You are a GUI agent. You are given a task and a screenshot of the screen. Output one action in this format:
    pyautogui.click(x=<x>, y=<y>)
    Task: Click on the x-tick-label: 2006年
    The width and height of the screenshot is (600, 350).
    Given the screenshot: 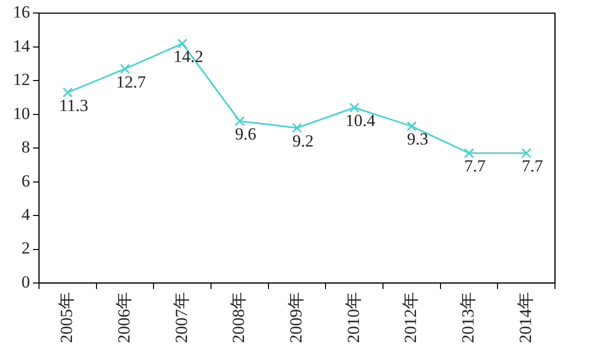 What is the action you would take?
    pyautogui.click(x=124, y=317)
    